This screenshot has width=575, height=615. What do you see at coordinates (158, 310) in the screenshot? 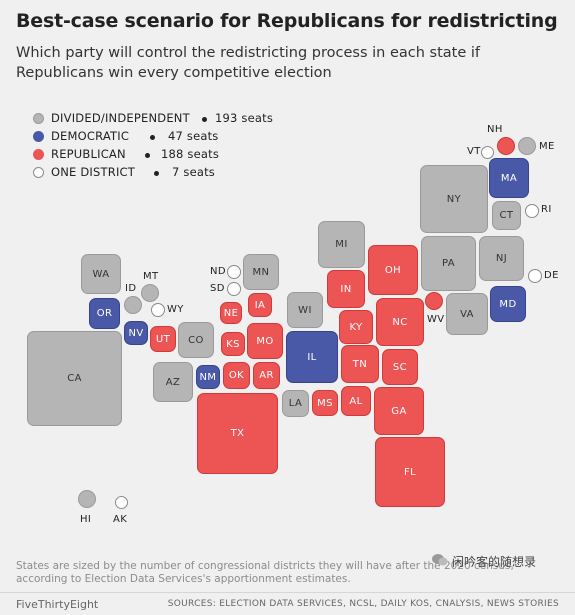
I see `state-tile-wy` at bounding box center [158, 310].